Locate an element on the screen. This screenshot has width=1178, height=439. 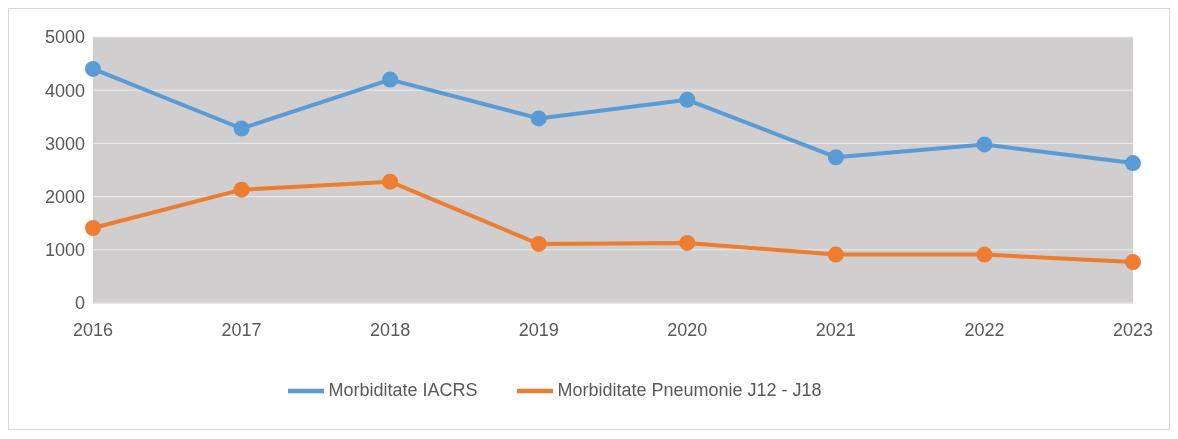
x-tick-label: 2018 is located at coordinates (390, 329).